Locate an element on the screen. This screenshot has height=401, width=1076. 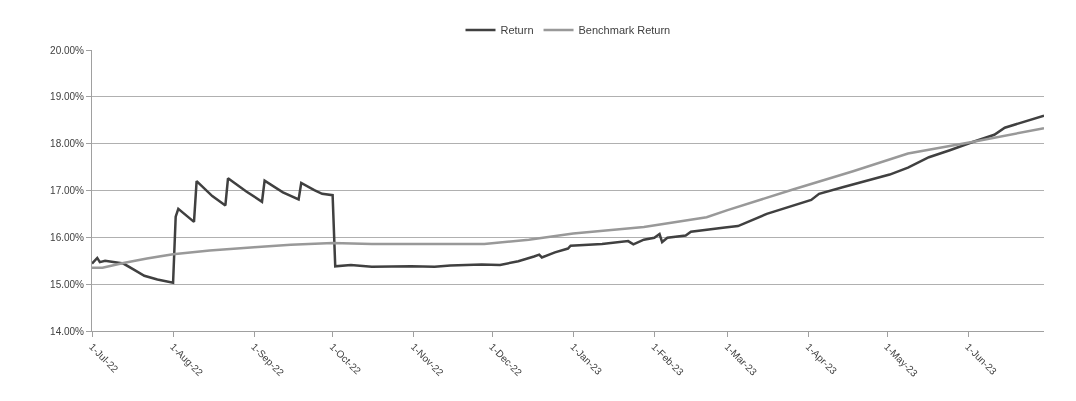
y-tick-label: 18.00% is located at coordinates (67, 144).